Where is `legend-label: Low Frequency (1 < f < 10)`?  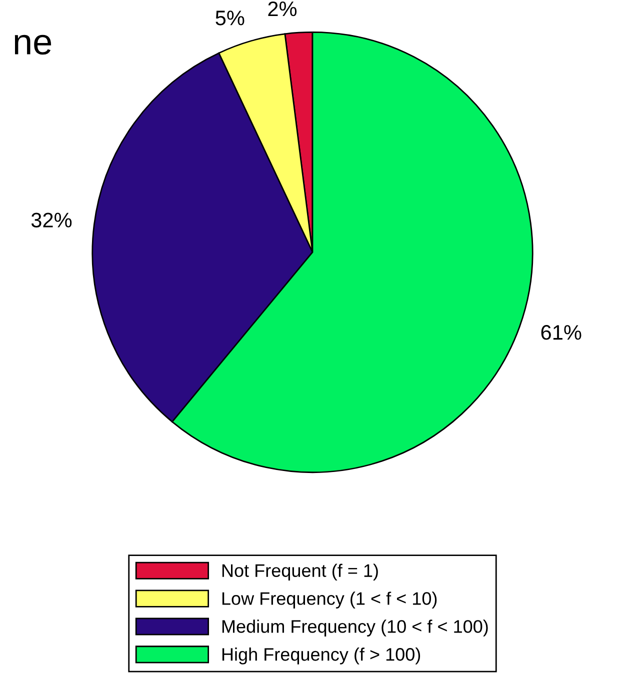
legend-label: Low Frequency (1 < f < 10) is located at coordinates (329, 600).